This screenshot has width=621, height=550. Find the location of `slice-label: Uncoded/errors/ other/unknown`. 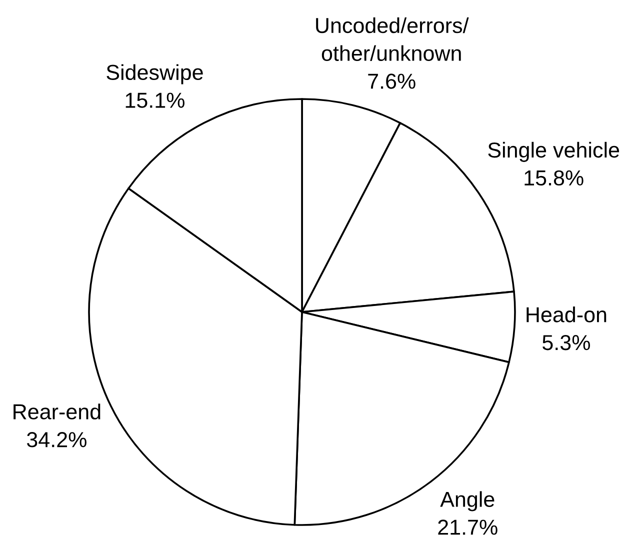

slice-label: Uncoded/errors/ other/unknown is located at coordinates (392, 39).